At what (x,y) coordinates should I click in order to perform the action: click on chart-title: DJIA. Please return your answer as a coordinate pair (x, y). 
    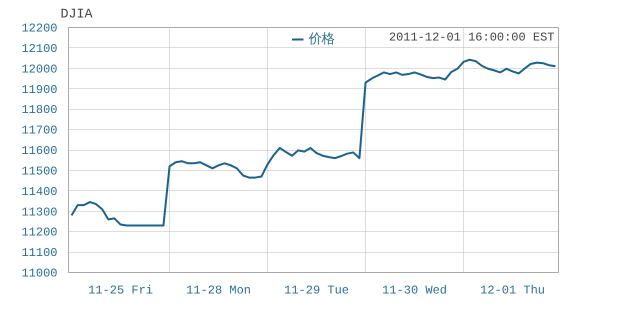
    Looking at the image, I should click on (76, 15).